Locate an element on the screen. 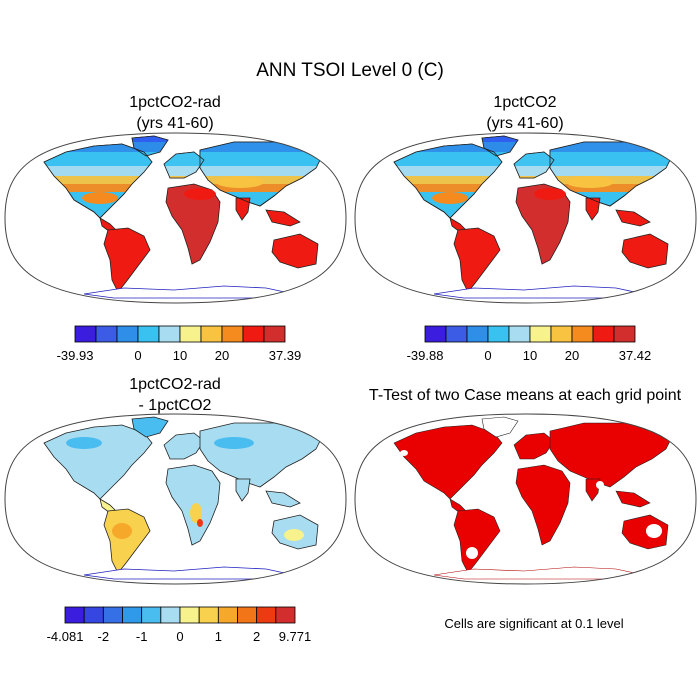 The width and height of the screenshot is (700, 700). panel3-title-line2: - 1pctCO2 is located at coordinates (175, 405).